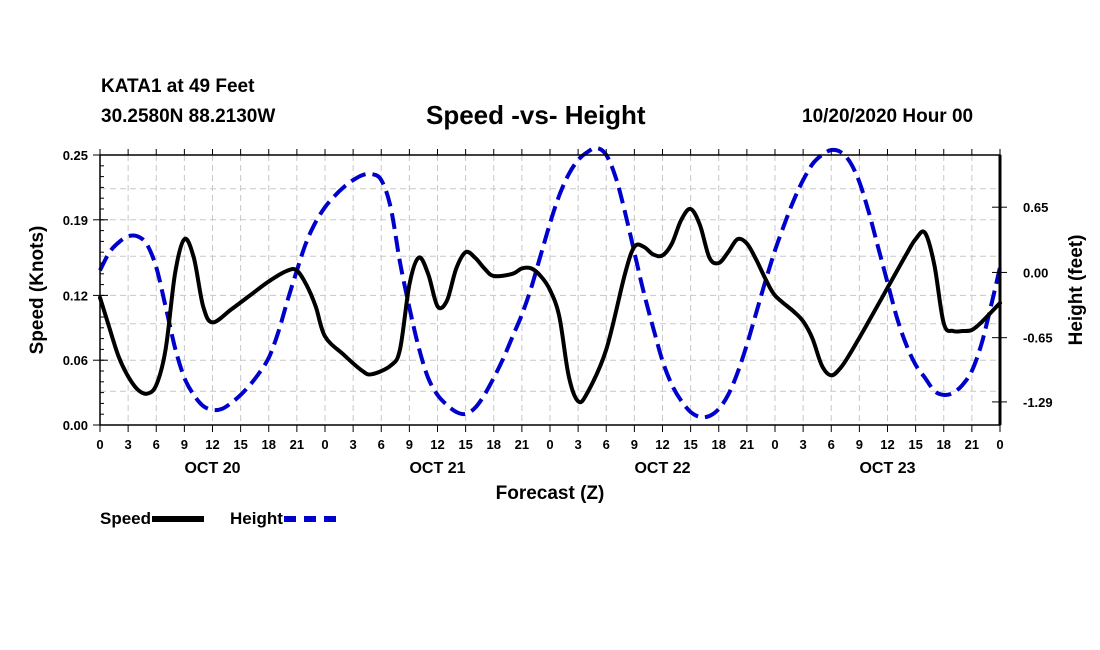 This screenshot has width=1100, height=650. What do you see at coordinates (536, 115) in the screenshot?
I see `chart-title: Speed -vs- Height` at bounding box center [536, 115].